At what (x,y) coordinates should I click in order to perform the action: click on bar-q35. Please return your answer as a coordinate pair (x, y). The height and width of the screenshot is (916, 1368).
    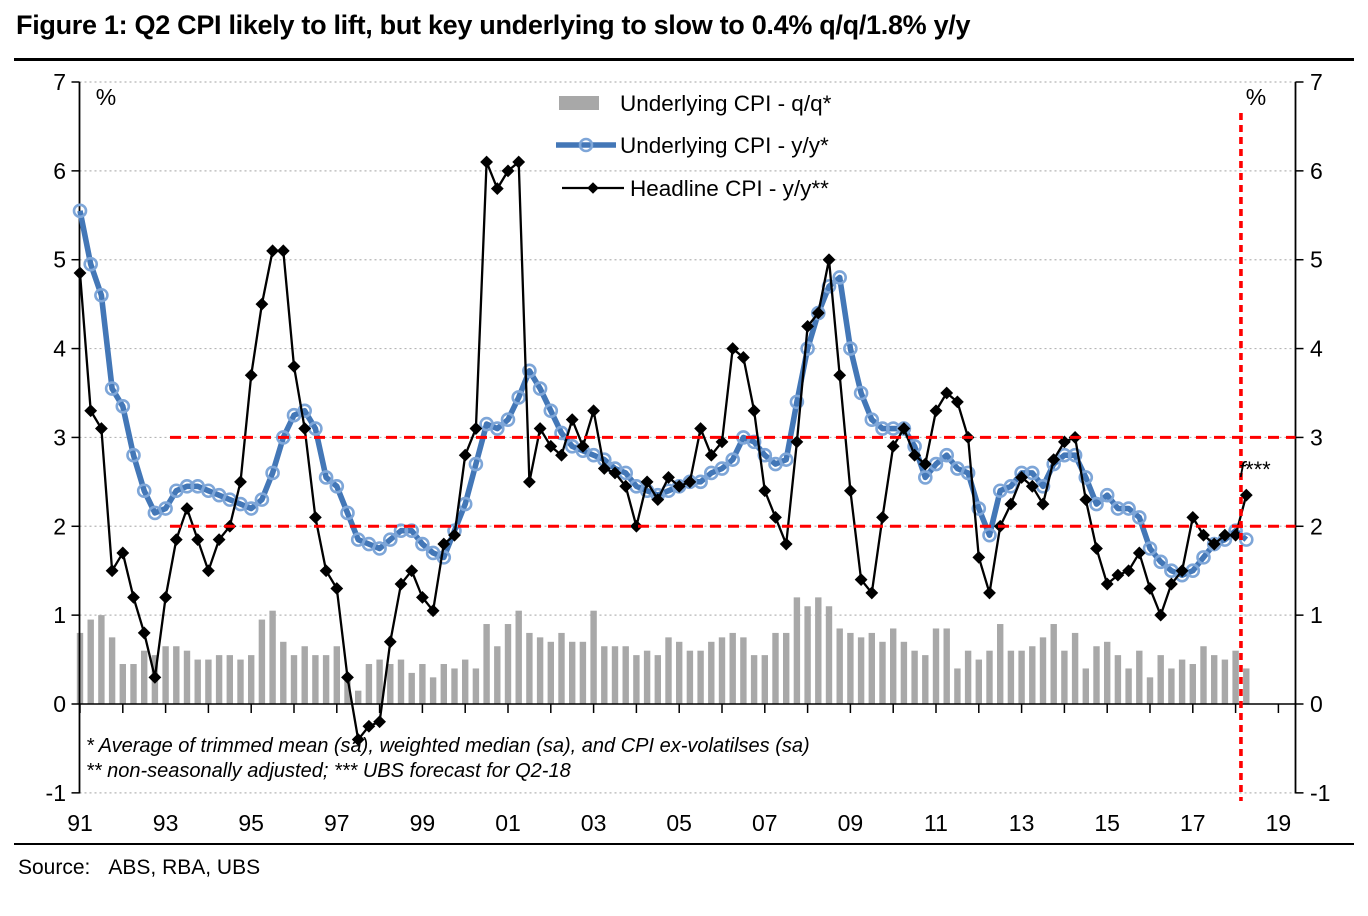
    Looking at the image, I should click on (454, 686).